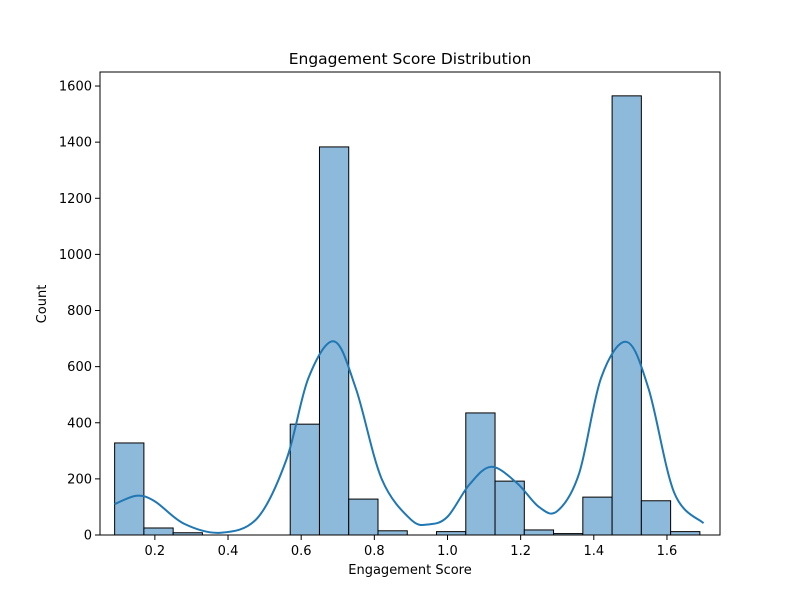 The width and height of the screenshot is (800, 600). I want to click on x-tick-label: 1.2, so click(520, 551).